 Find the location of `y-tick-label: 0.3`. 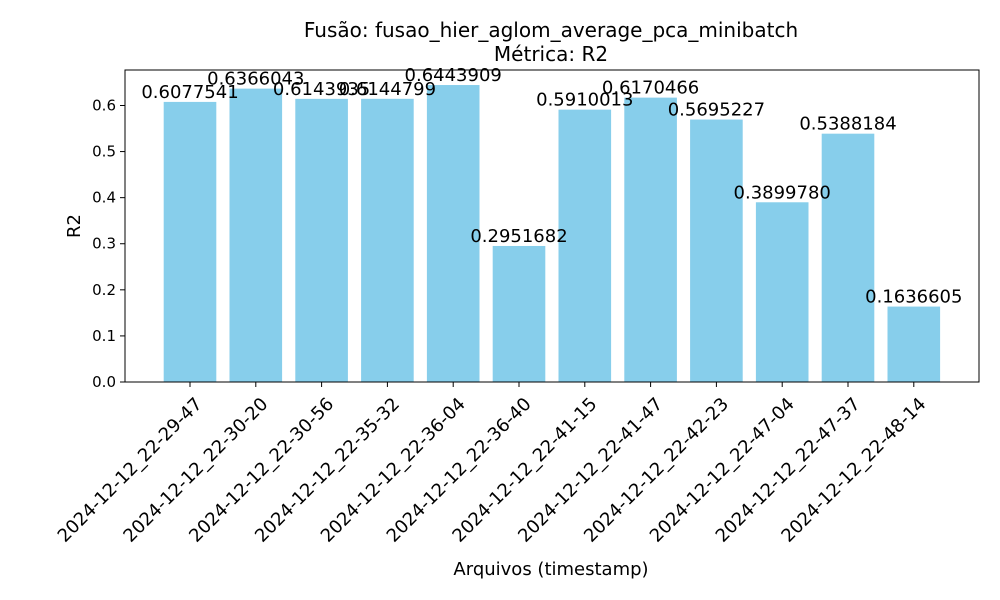

y-tick-label: 0.3 is located at coordinates (104, 244).